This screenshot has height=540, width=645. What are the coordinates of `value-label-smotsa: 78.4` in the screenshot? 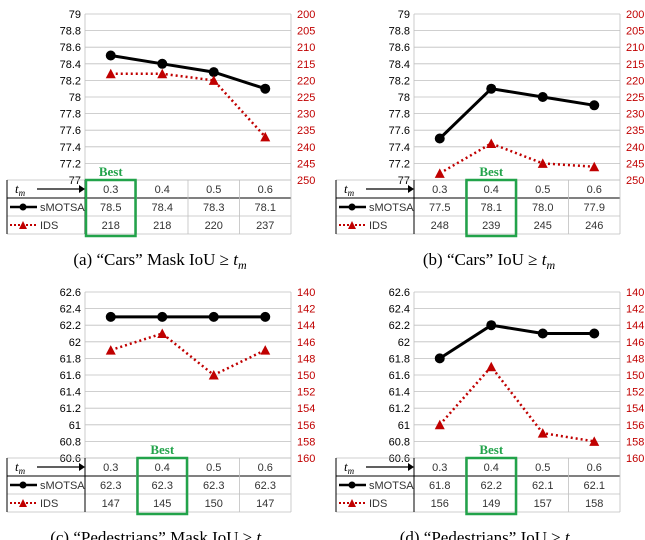 It's located at (162, 208).